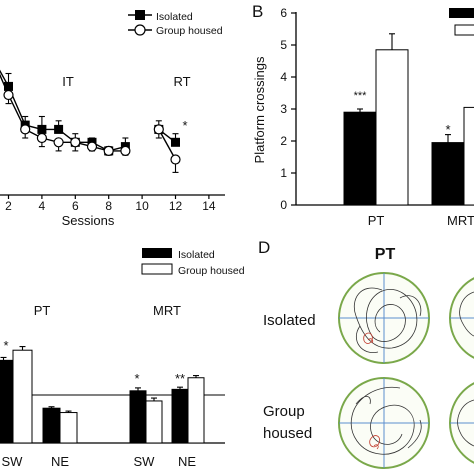  What do you see at coordinates (180, 378) in the screenshot?
I see `panel-c-sig-ne-mrt: **` at bounding box center [180, 378].